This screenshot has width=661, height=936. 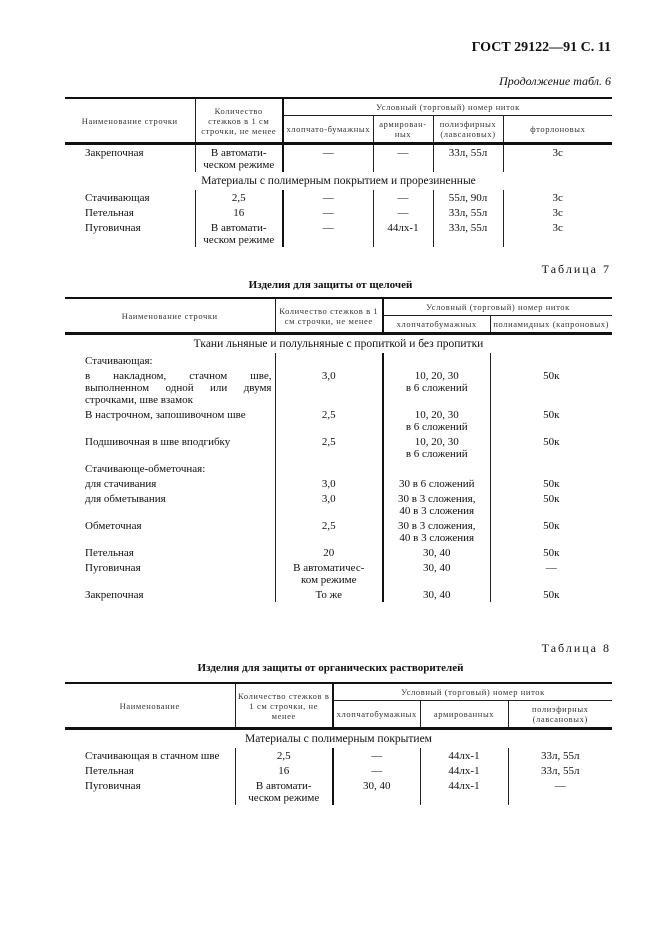 I want to click on cell-value: 16, so click(x=283, y=770).